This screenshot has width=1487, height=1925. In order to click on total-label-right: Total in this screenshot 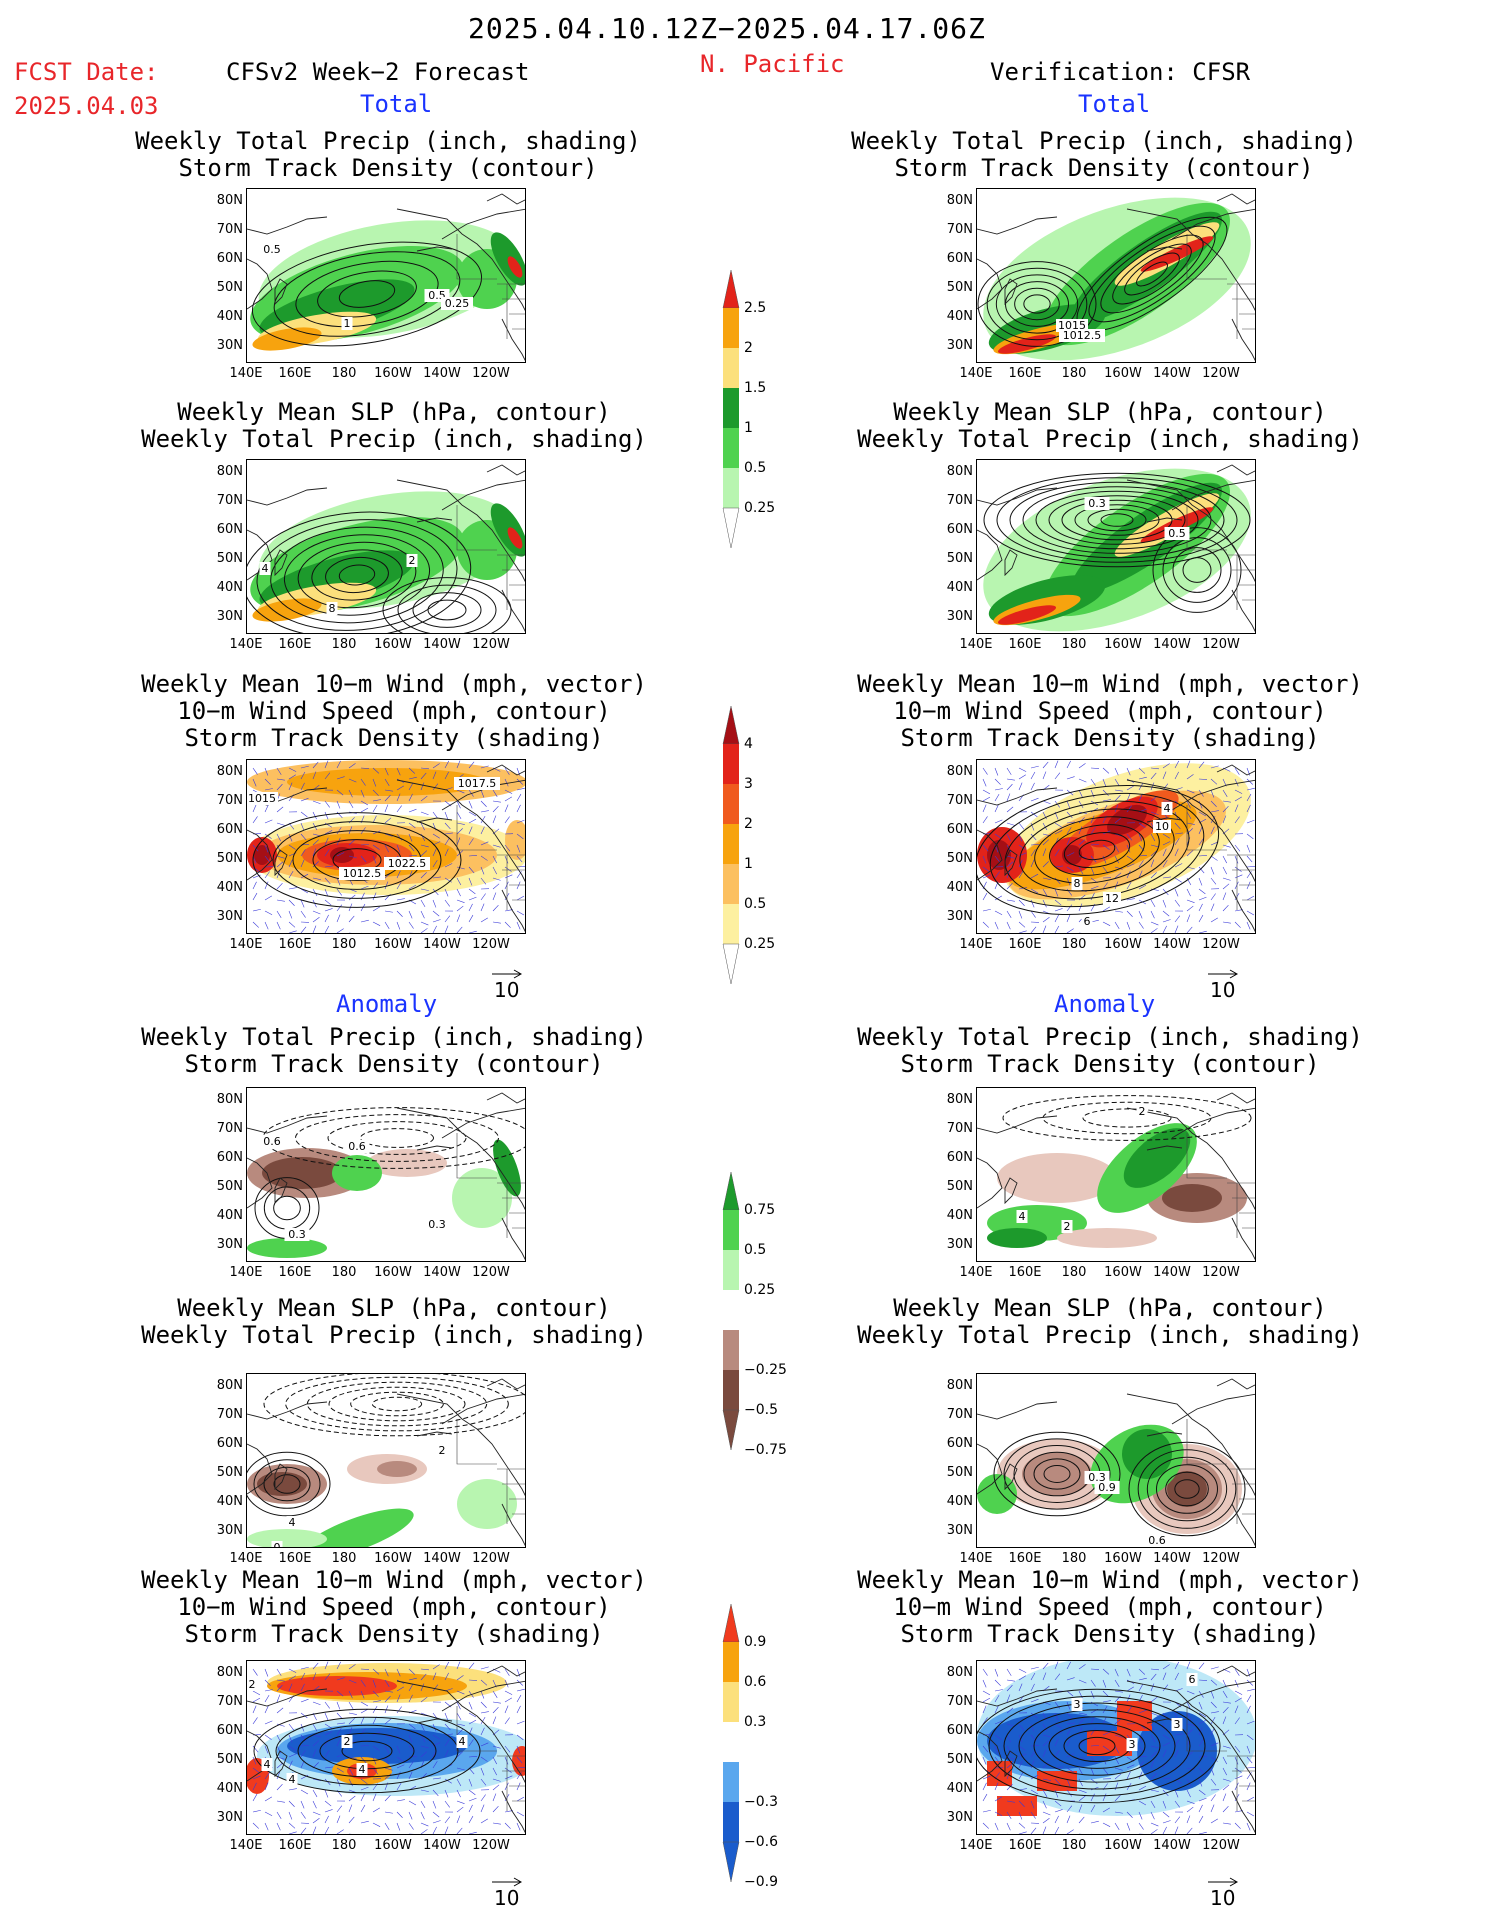, I will do `click(1114, 104)`.